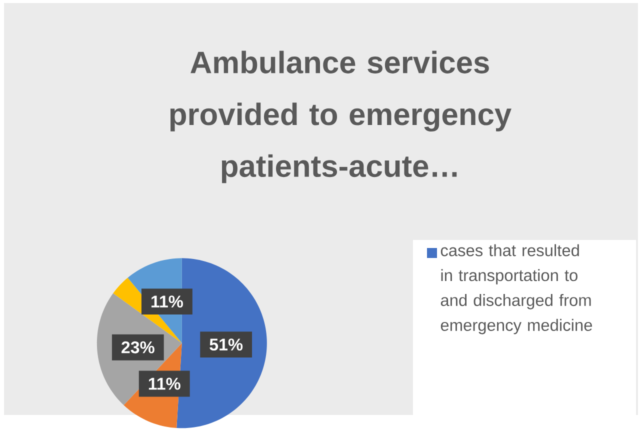 The height and width of the screenshot is (435, 644). What do you see at coordinates (516, 289) in the screenshot?
I see `legend-label: cases that resulted in transportation to and discharged from emergency medicine` at bounding box center [516, 289].